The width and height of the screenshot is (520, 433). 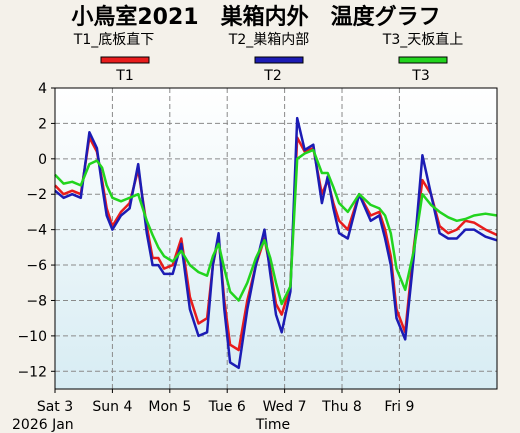 I want to click on legend-name-t3: T3, so click(x=420, y=76).